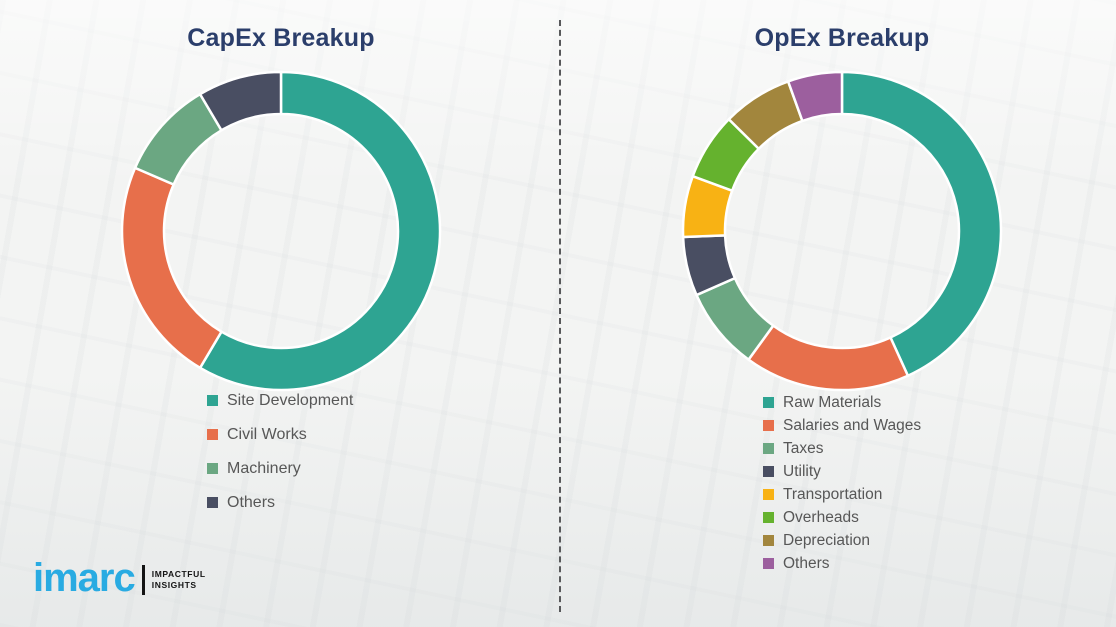  Describe the element at coordinates (178, 574) in the screenshot. I see `imarc-tagline-line1: IMPACTFUL` at that location.